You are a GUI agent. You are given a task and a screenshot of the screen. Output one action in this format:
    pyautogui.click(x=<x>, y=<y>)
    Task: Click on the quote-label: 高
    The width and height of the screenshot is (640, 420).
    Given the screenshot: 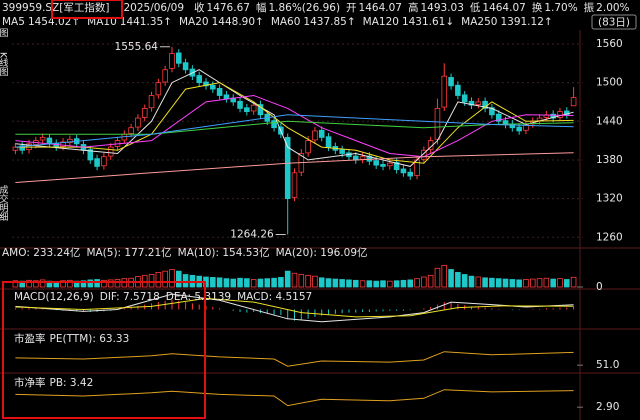 What is the action you would take?
    pyautogui.click(x=413, y=7)
    